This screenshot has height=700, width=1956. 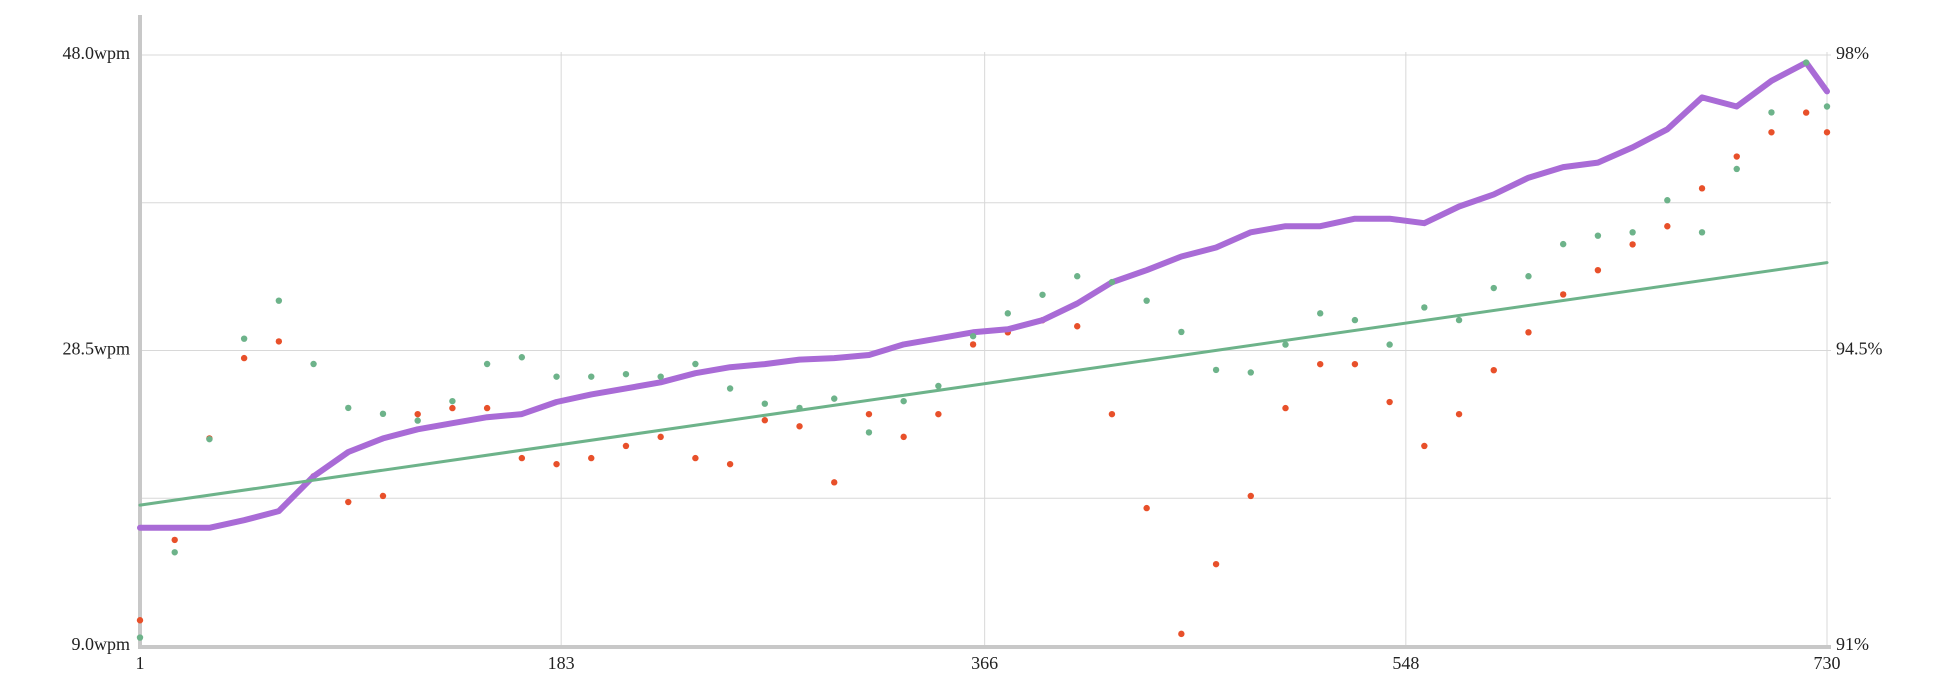 What do you see at coordinates (101, 644) in the screenshot?
I see `y-tick-label: 9.0wpm` at bounding box center [101, 644].